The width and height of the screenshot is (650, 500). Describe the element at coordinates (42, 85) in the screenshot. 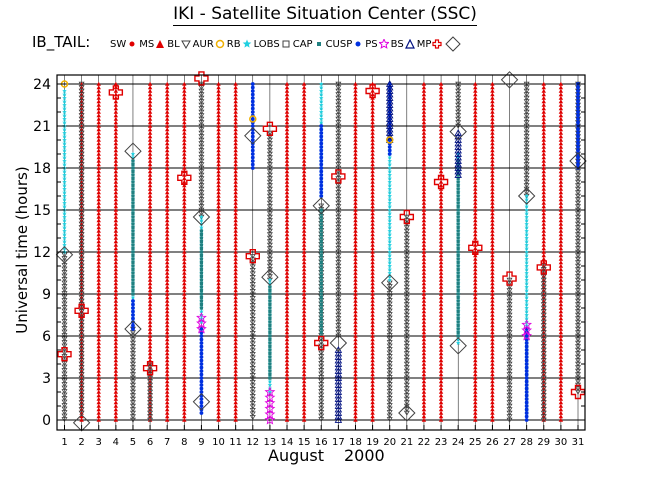

I see `y-tick-label: 24` at that location.